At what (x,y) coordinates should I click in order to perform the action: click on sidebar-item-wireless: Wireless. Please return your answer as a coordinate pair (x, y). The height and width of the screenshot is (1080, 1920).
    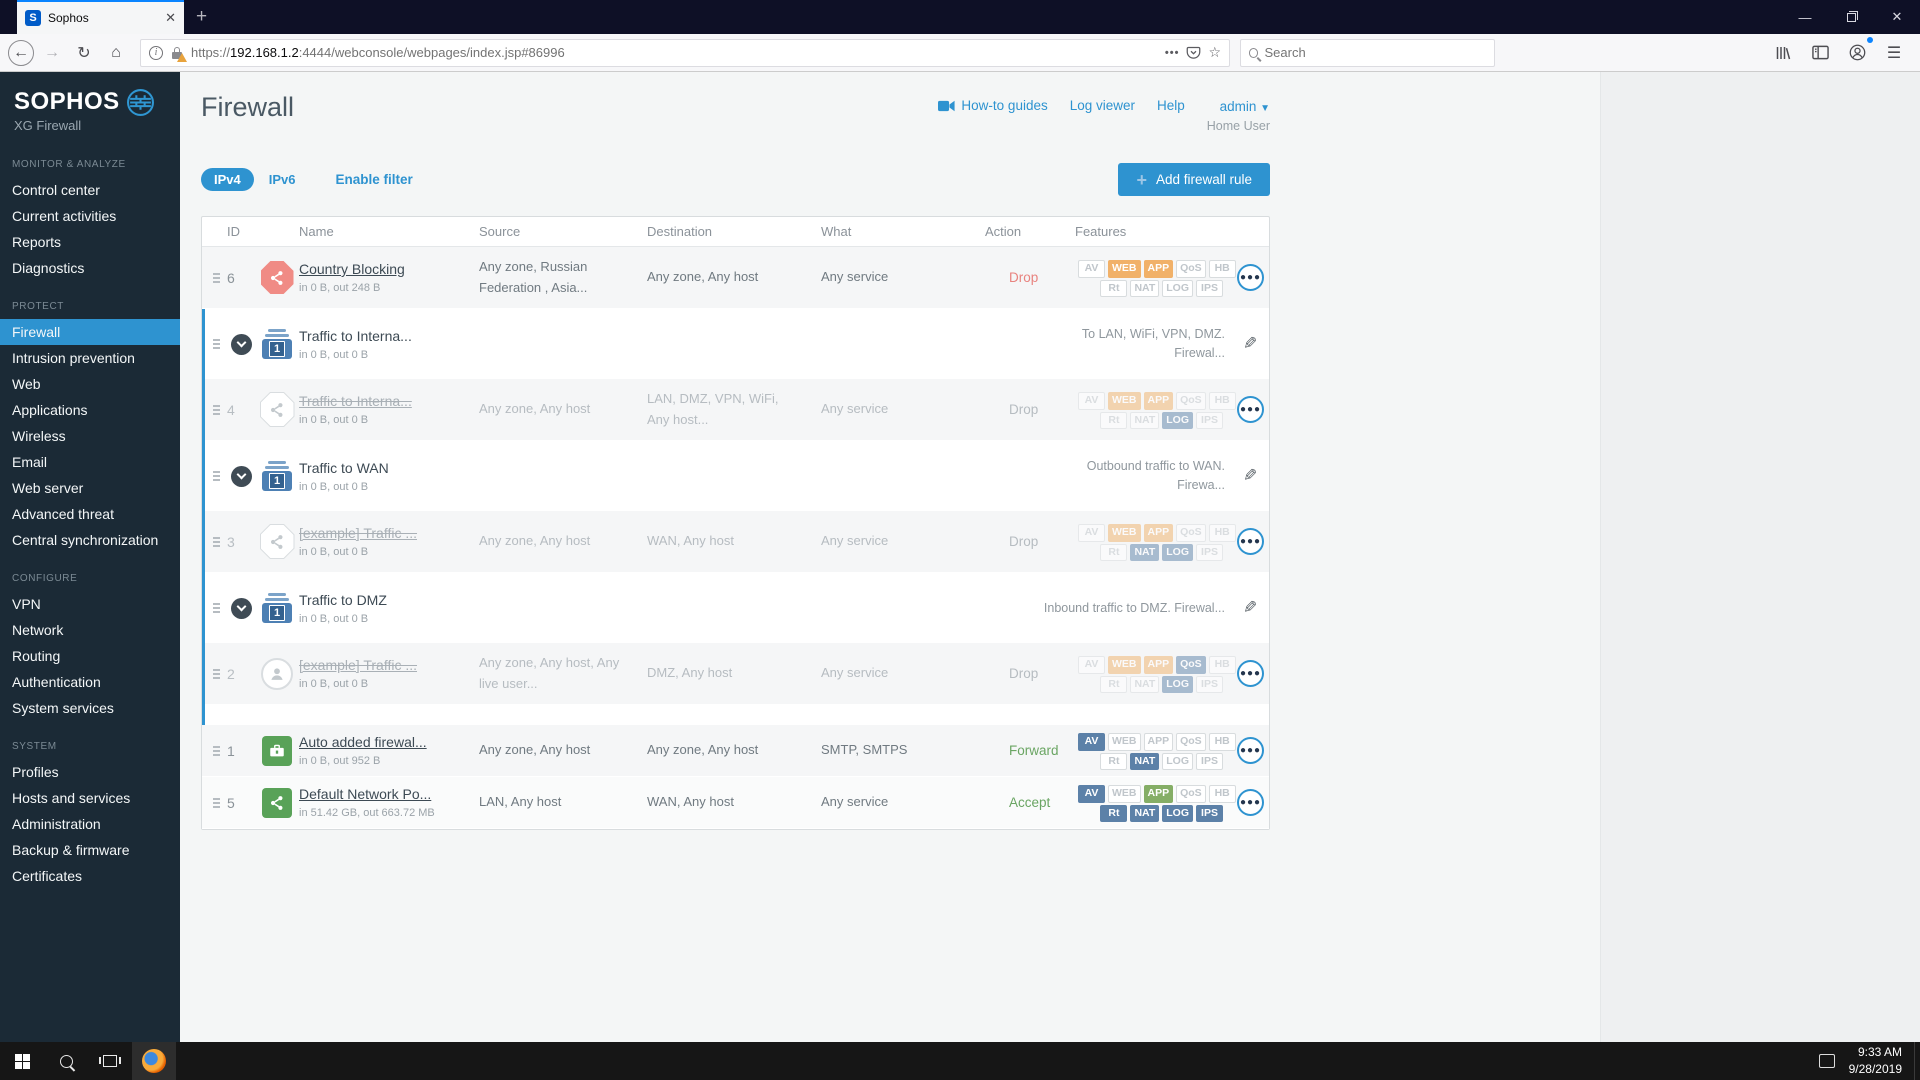
    Looking at the image, I should click on (39, 436).